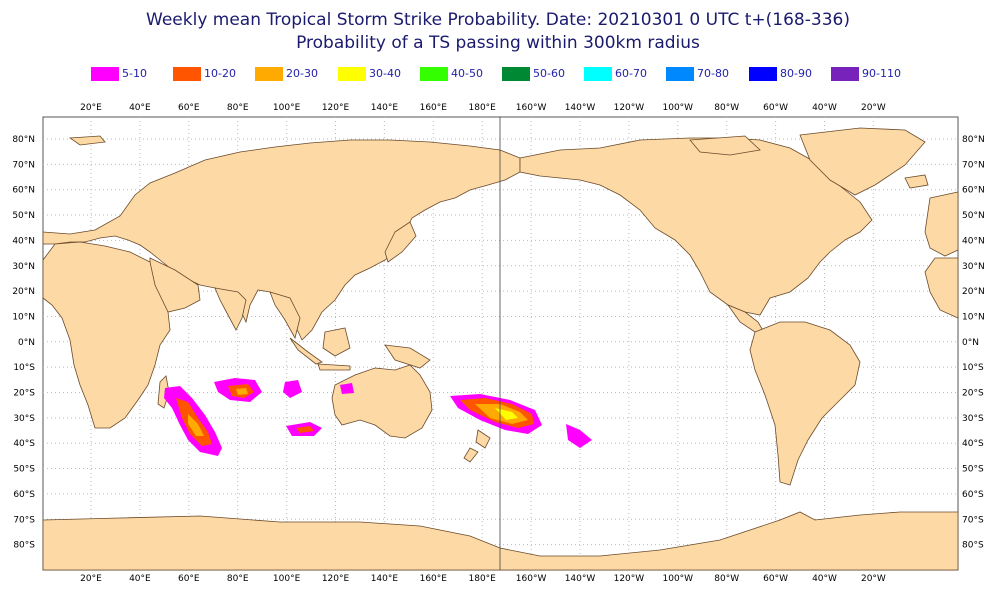  Describe the element at coordinates (306, 351) in the screenshot. I see `land-sumatra` at that location.